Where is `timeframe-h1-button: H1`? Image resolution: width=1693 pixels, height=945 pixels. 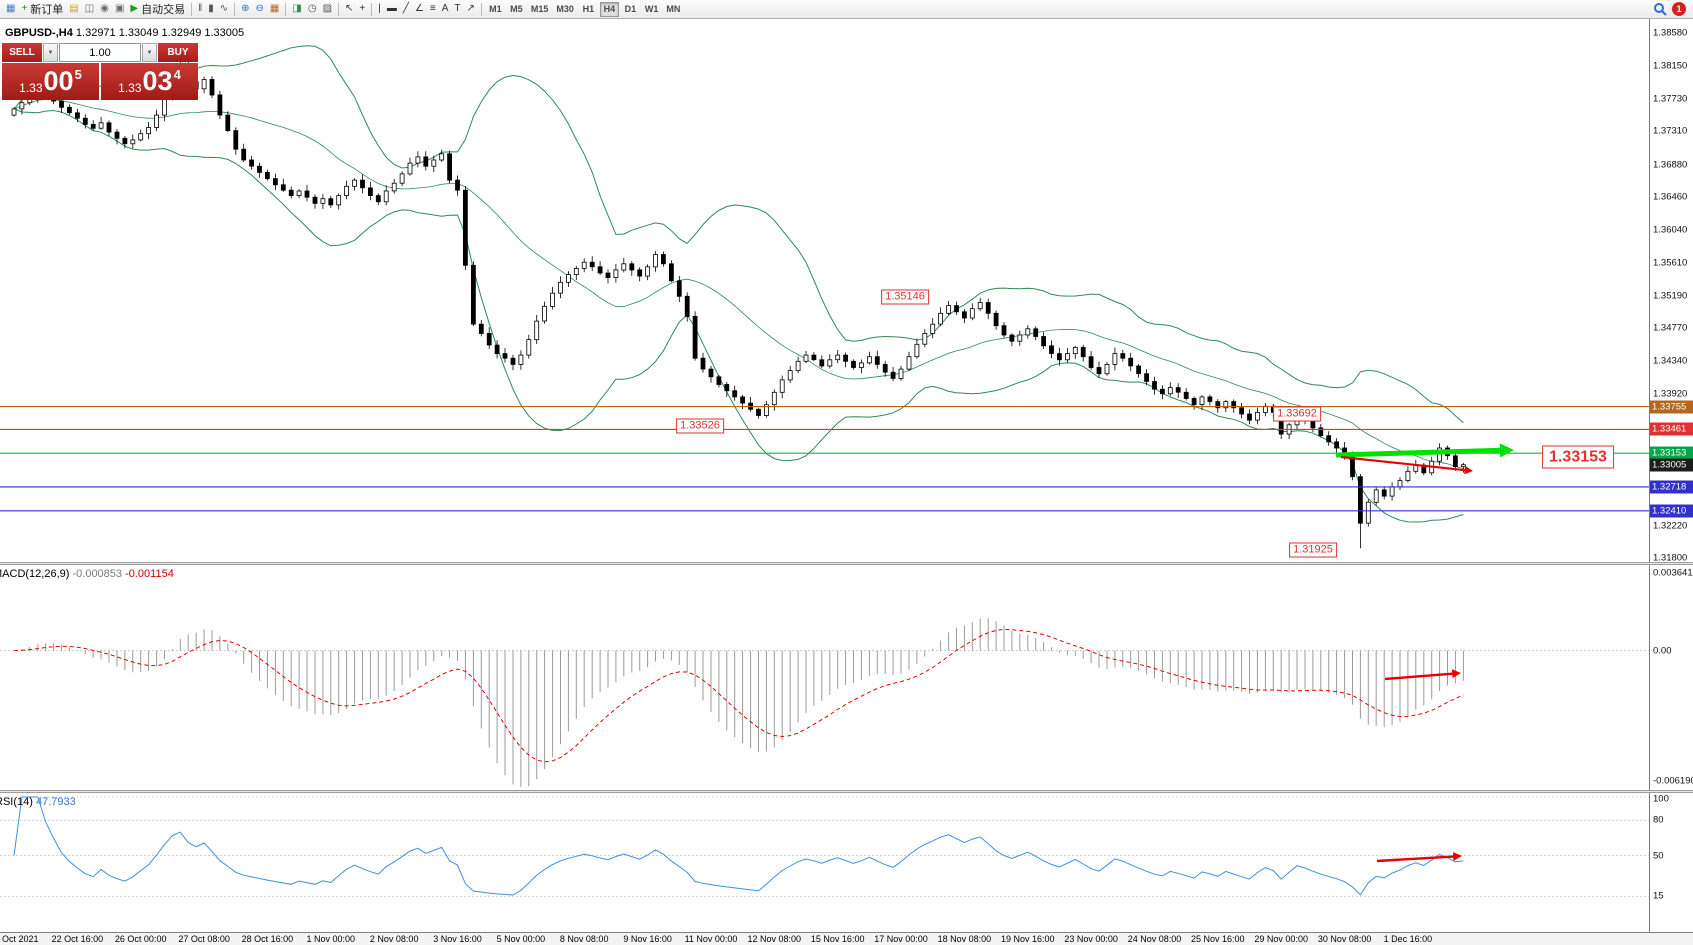 timeframe-h1-button: H1 is located at coordinates (588, 9).